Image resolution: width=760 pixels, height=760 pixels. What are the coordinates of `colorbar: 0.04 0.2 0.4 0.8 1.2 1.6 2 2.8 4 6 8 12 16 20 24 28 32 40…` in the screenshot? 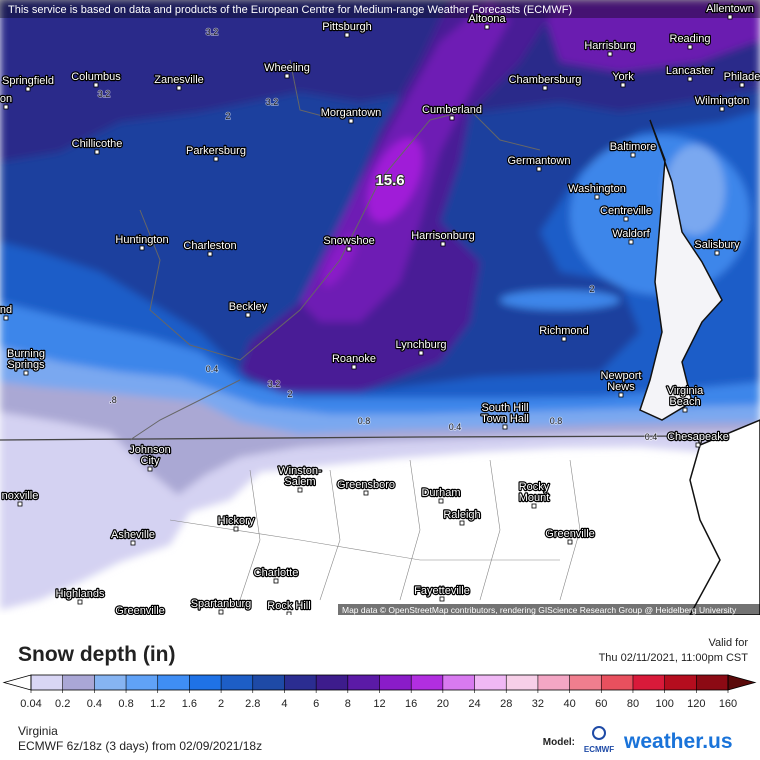 It's located at (379, 692).